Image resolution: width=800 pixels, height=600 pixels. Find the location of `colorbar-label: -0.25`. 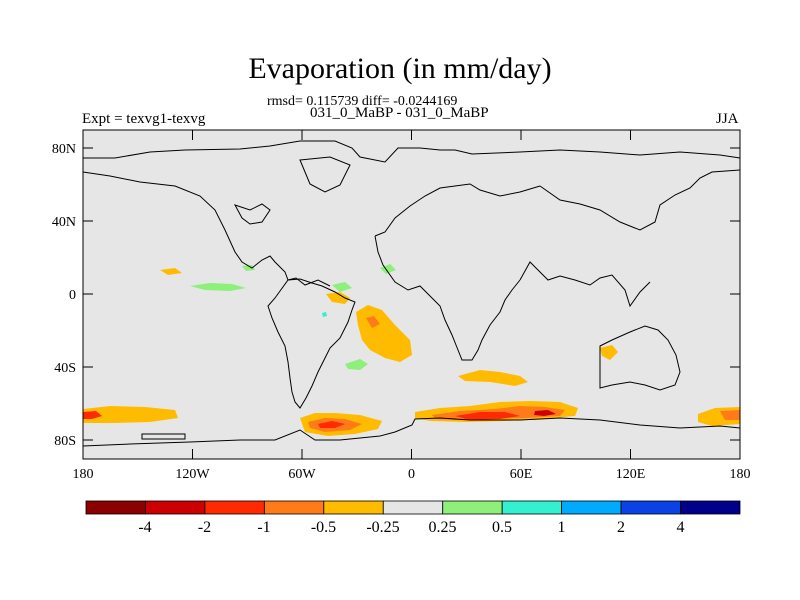

colorbar-label: -0.25 is located at coordinates (382, 527).